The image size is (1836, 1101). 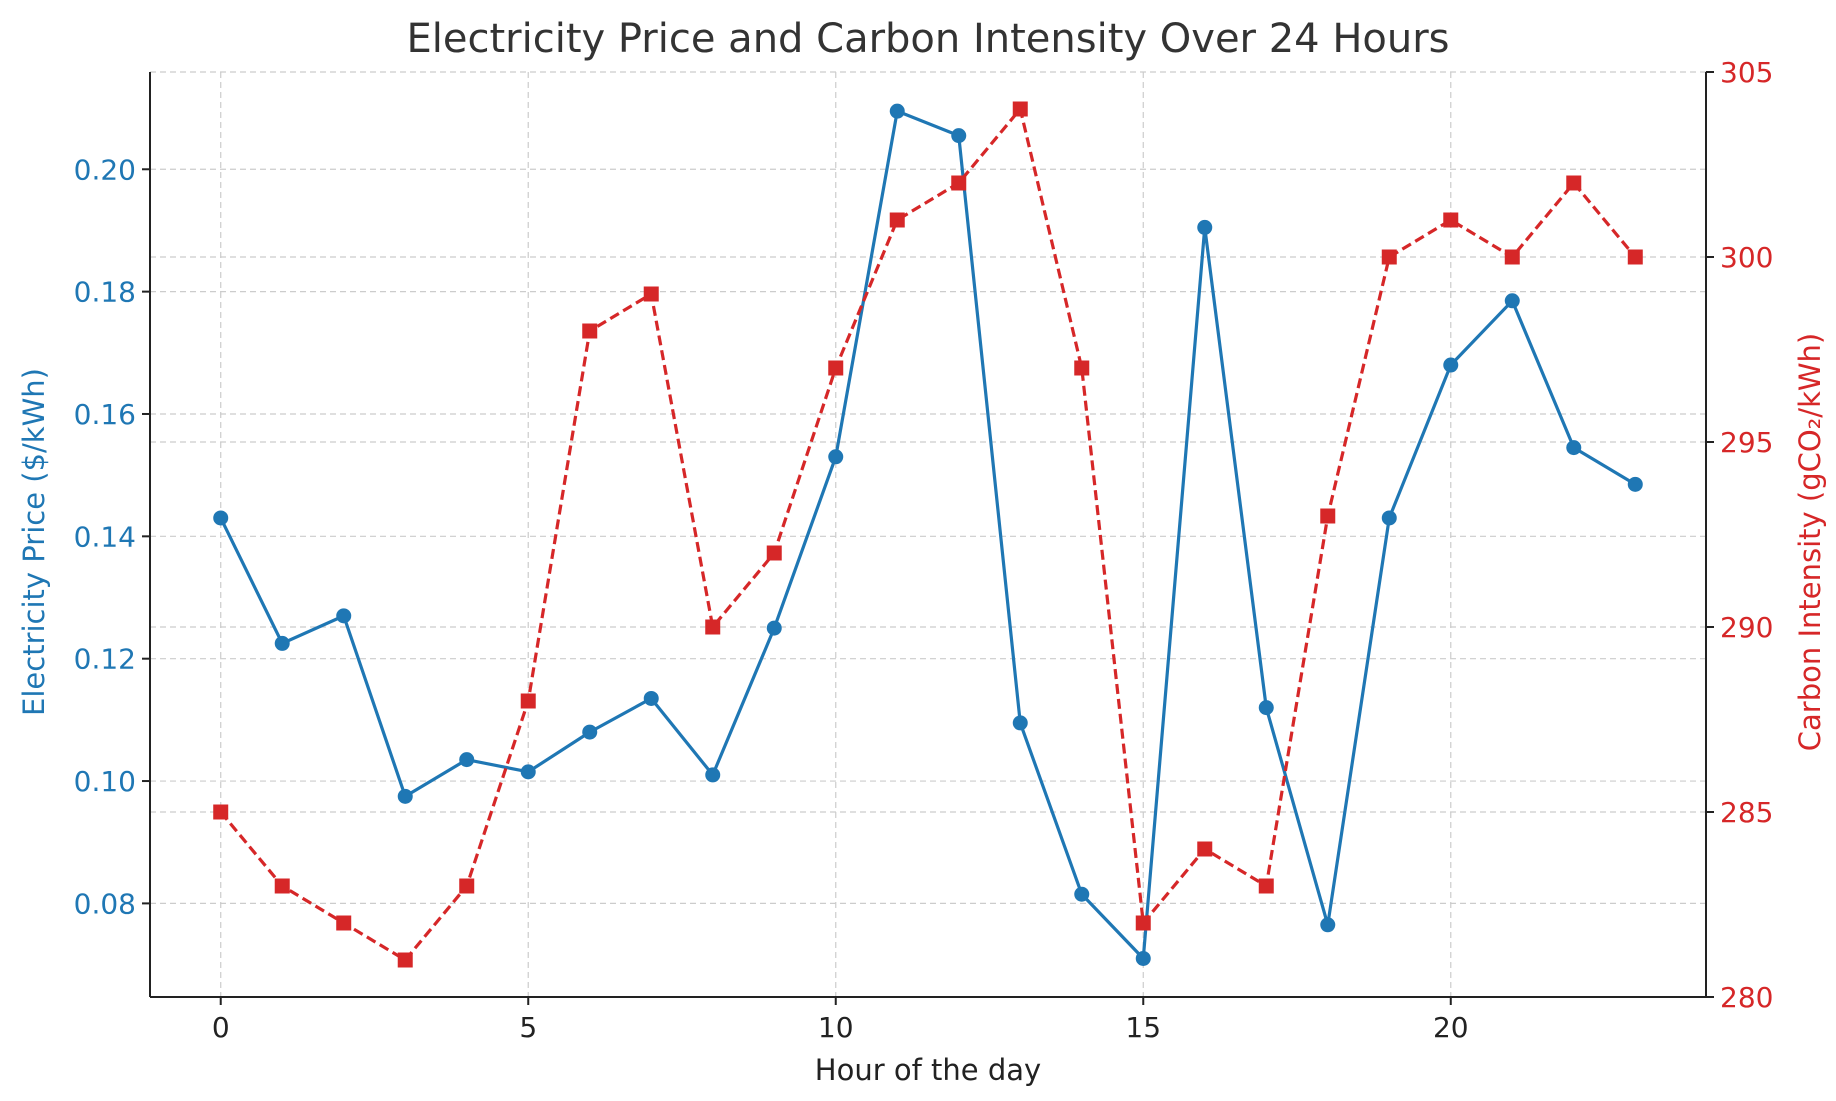 What do you see at coordinates (105, 659) in the screenshot?
I see `y-left-tick-label: 0.12` at bounding box center [105, 659].